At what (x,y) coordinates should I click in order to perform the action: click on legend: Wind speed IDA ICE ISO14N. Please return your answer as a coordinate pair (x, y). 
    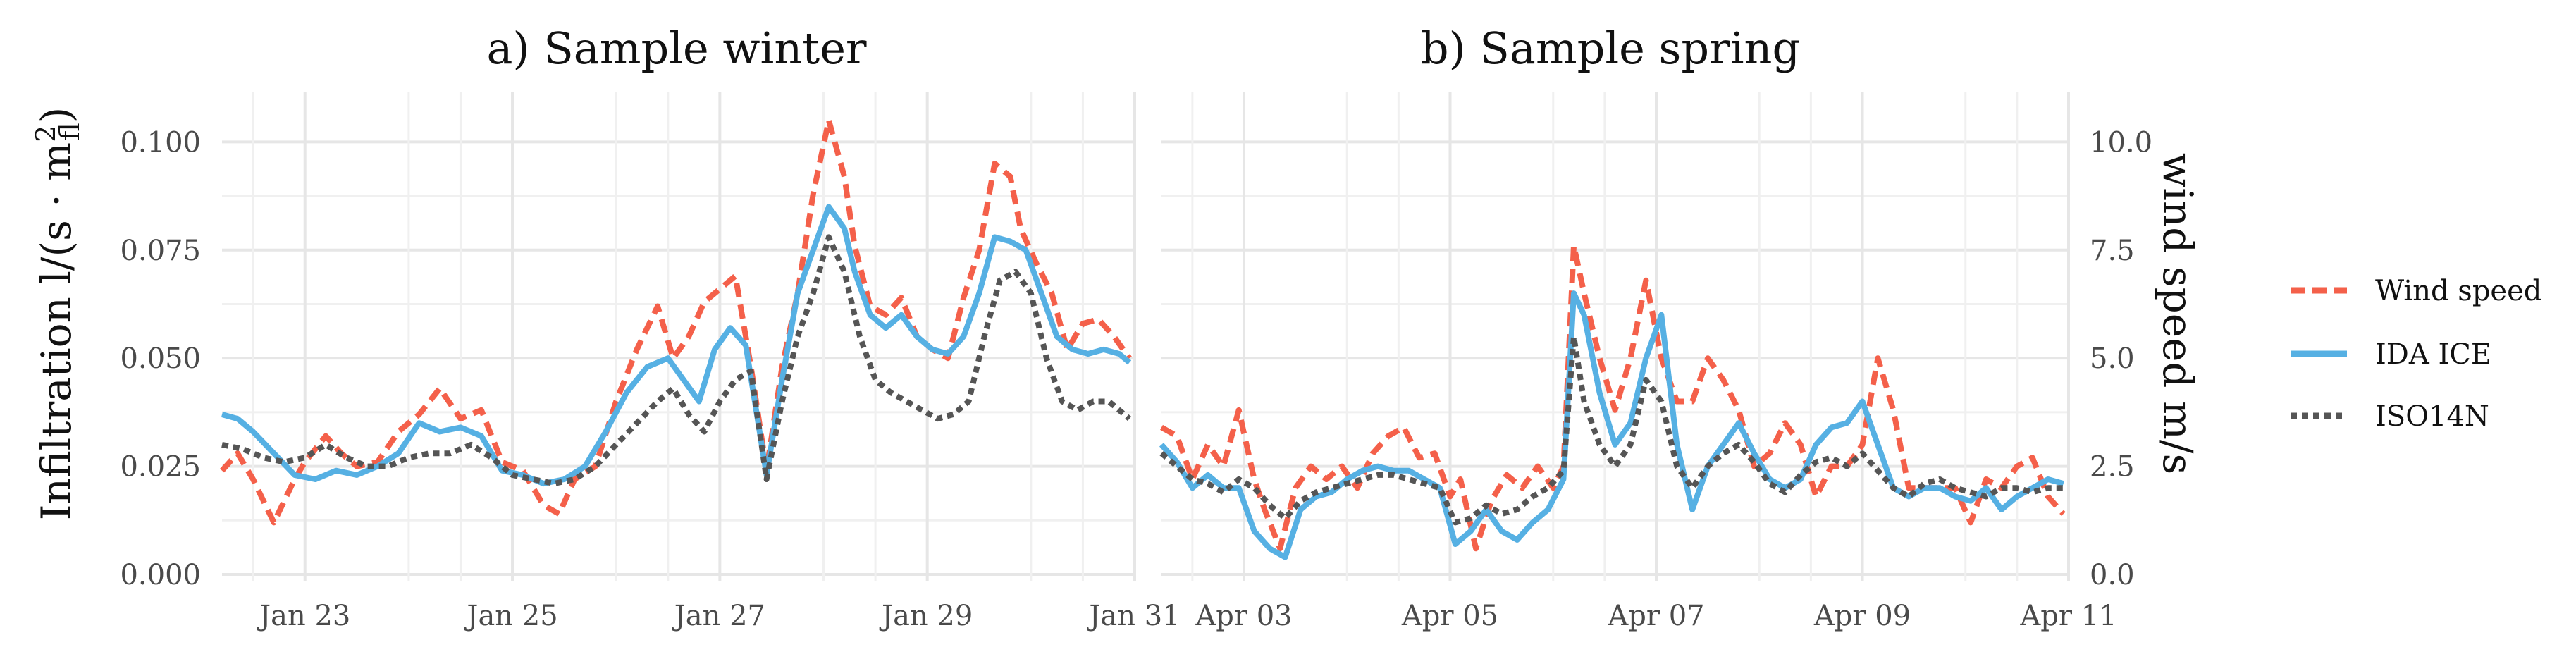
    Looking at the image, I should click on (2416, 354).